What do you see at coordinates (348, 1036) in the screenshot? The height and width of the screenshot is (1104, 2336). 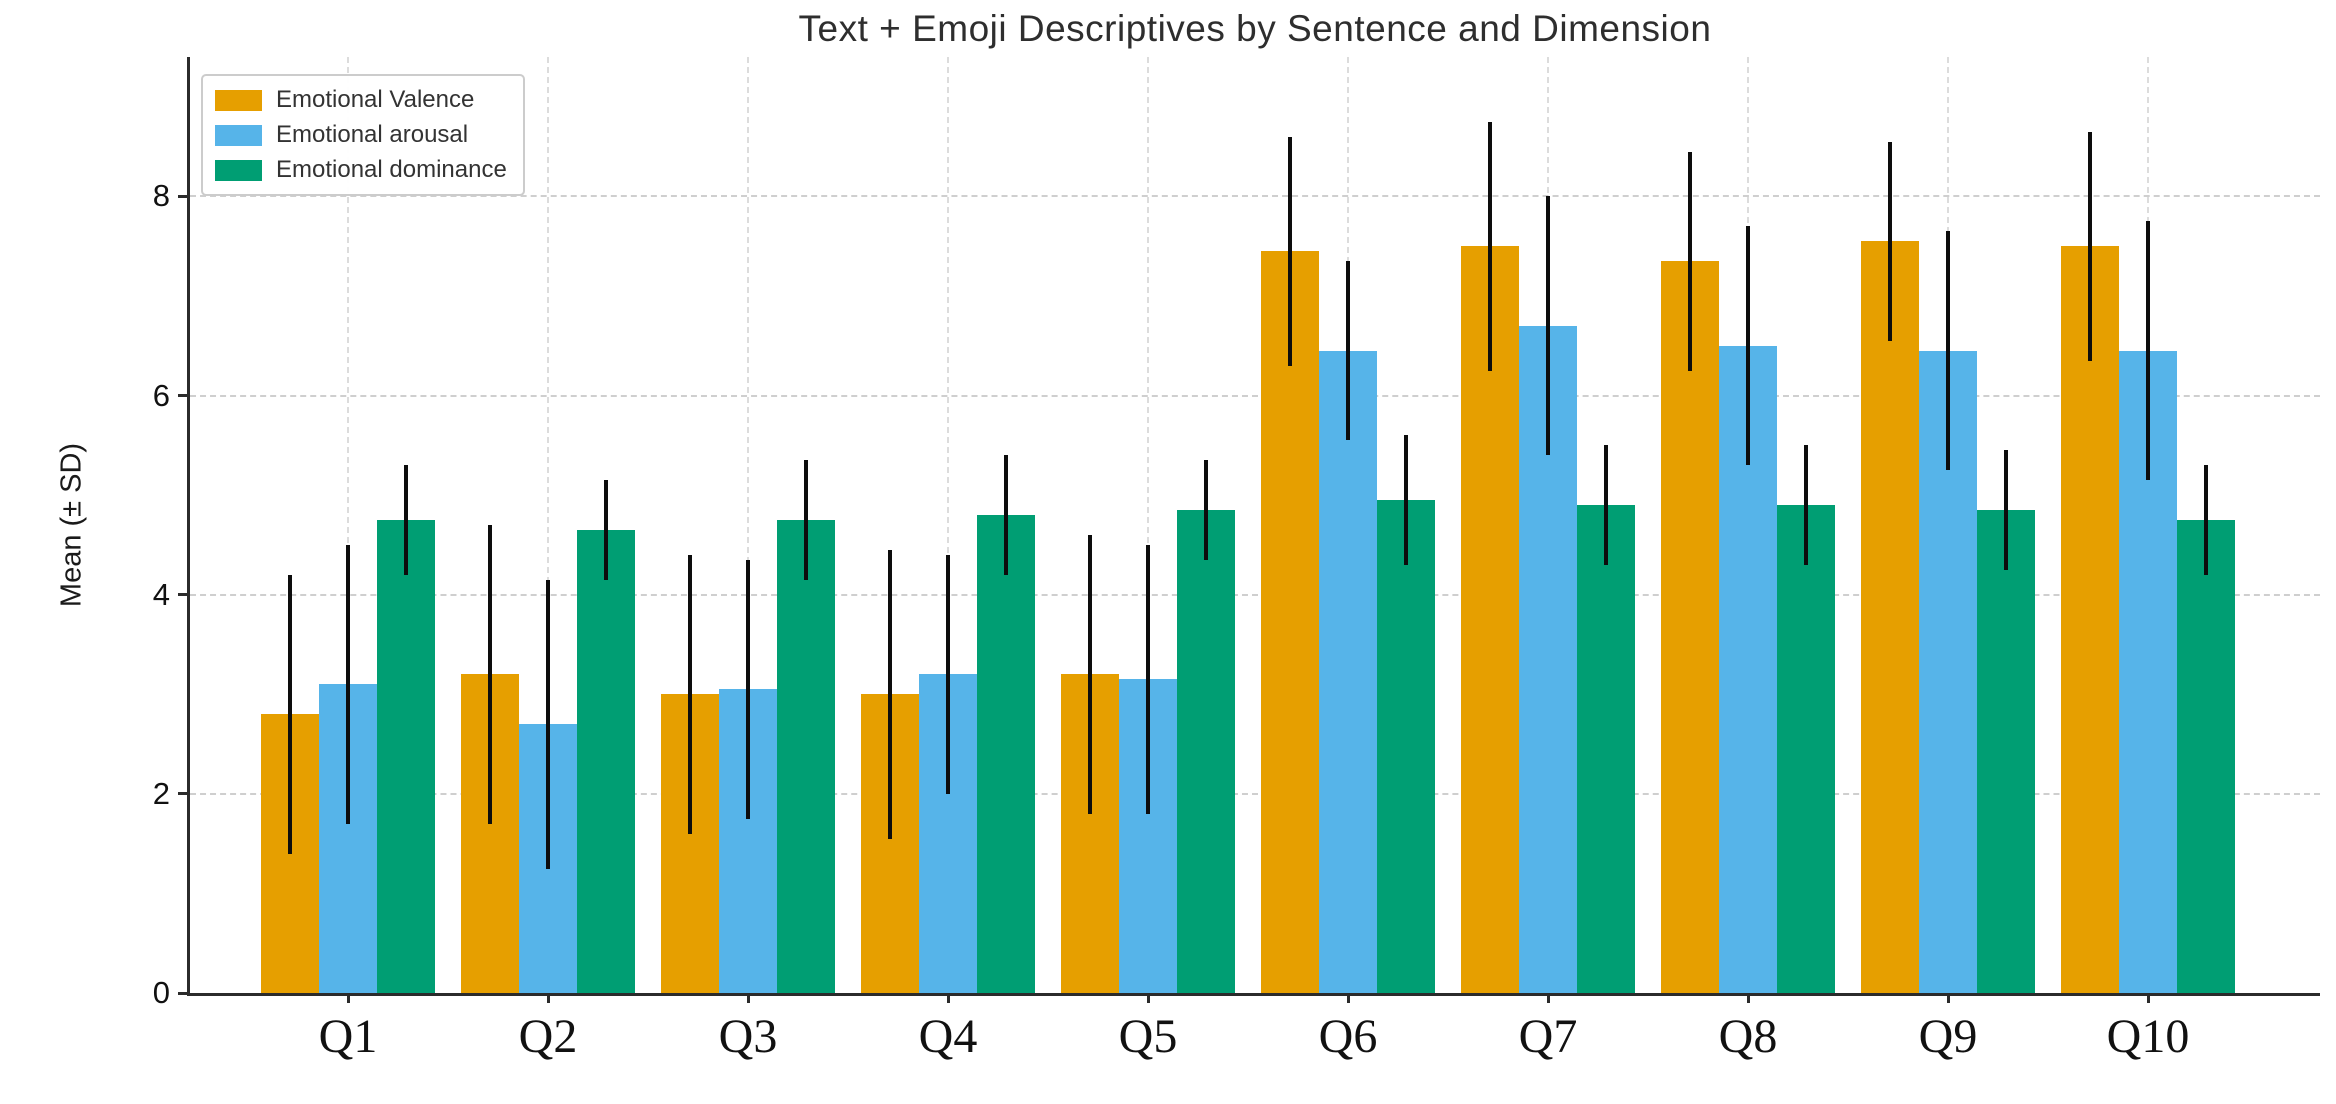 I see `x-tick-label: Q1` at bounding box center [348, 1036].